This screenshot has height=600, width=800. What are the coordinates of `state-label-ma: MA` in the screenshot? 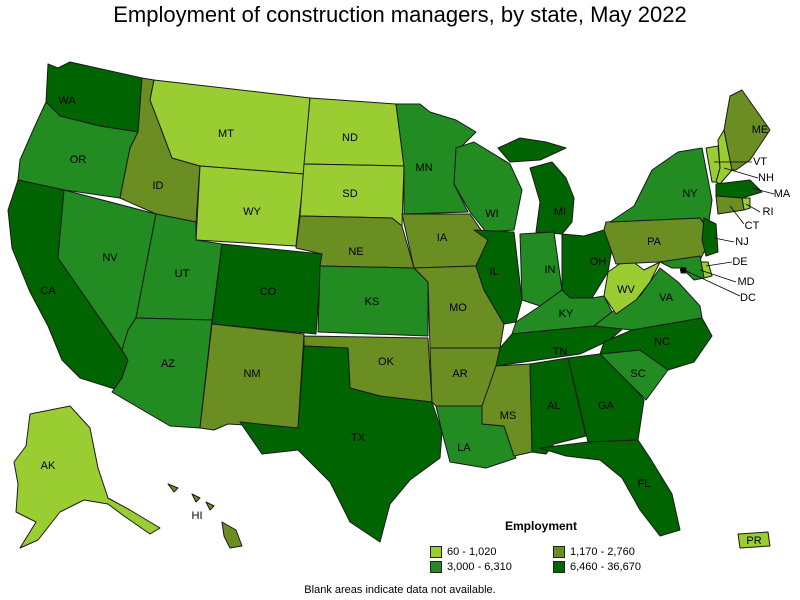 It's located at (782, 194).